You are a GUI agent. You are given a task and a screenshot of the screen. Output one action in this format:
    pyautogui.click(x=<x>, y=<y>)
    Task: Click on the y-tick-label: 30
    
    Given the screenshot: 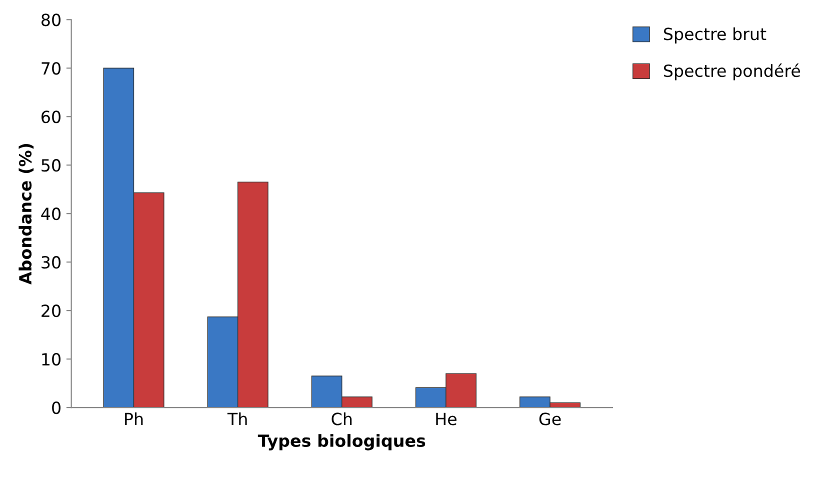 What is the action you would take?
    pyautogui.click(x=51, y=262)
    